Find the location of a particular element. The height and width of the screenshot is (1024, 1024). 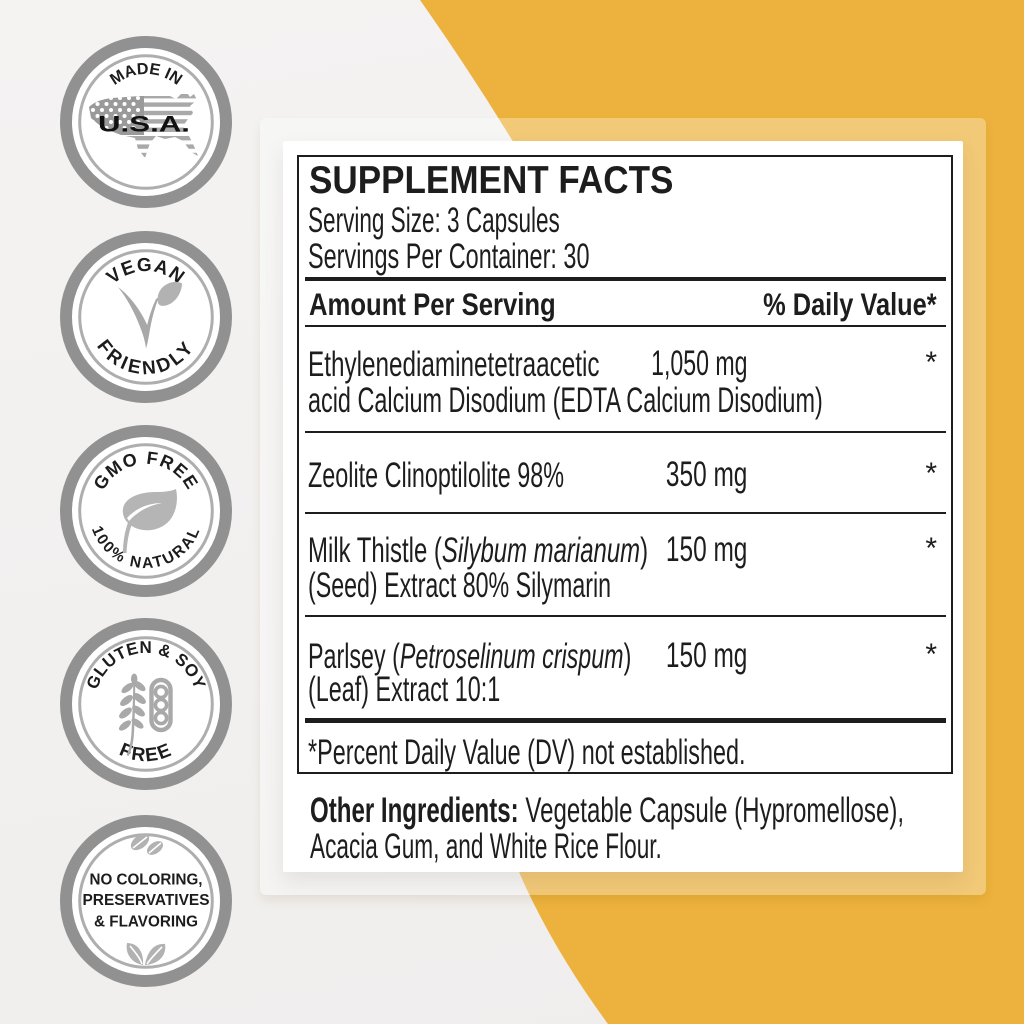

svg-text: NO COLORING, is located at coordinates (146, 879).